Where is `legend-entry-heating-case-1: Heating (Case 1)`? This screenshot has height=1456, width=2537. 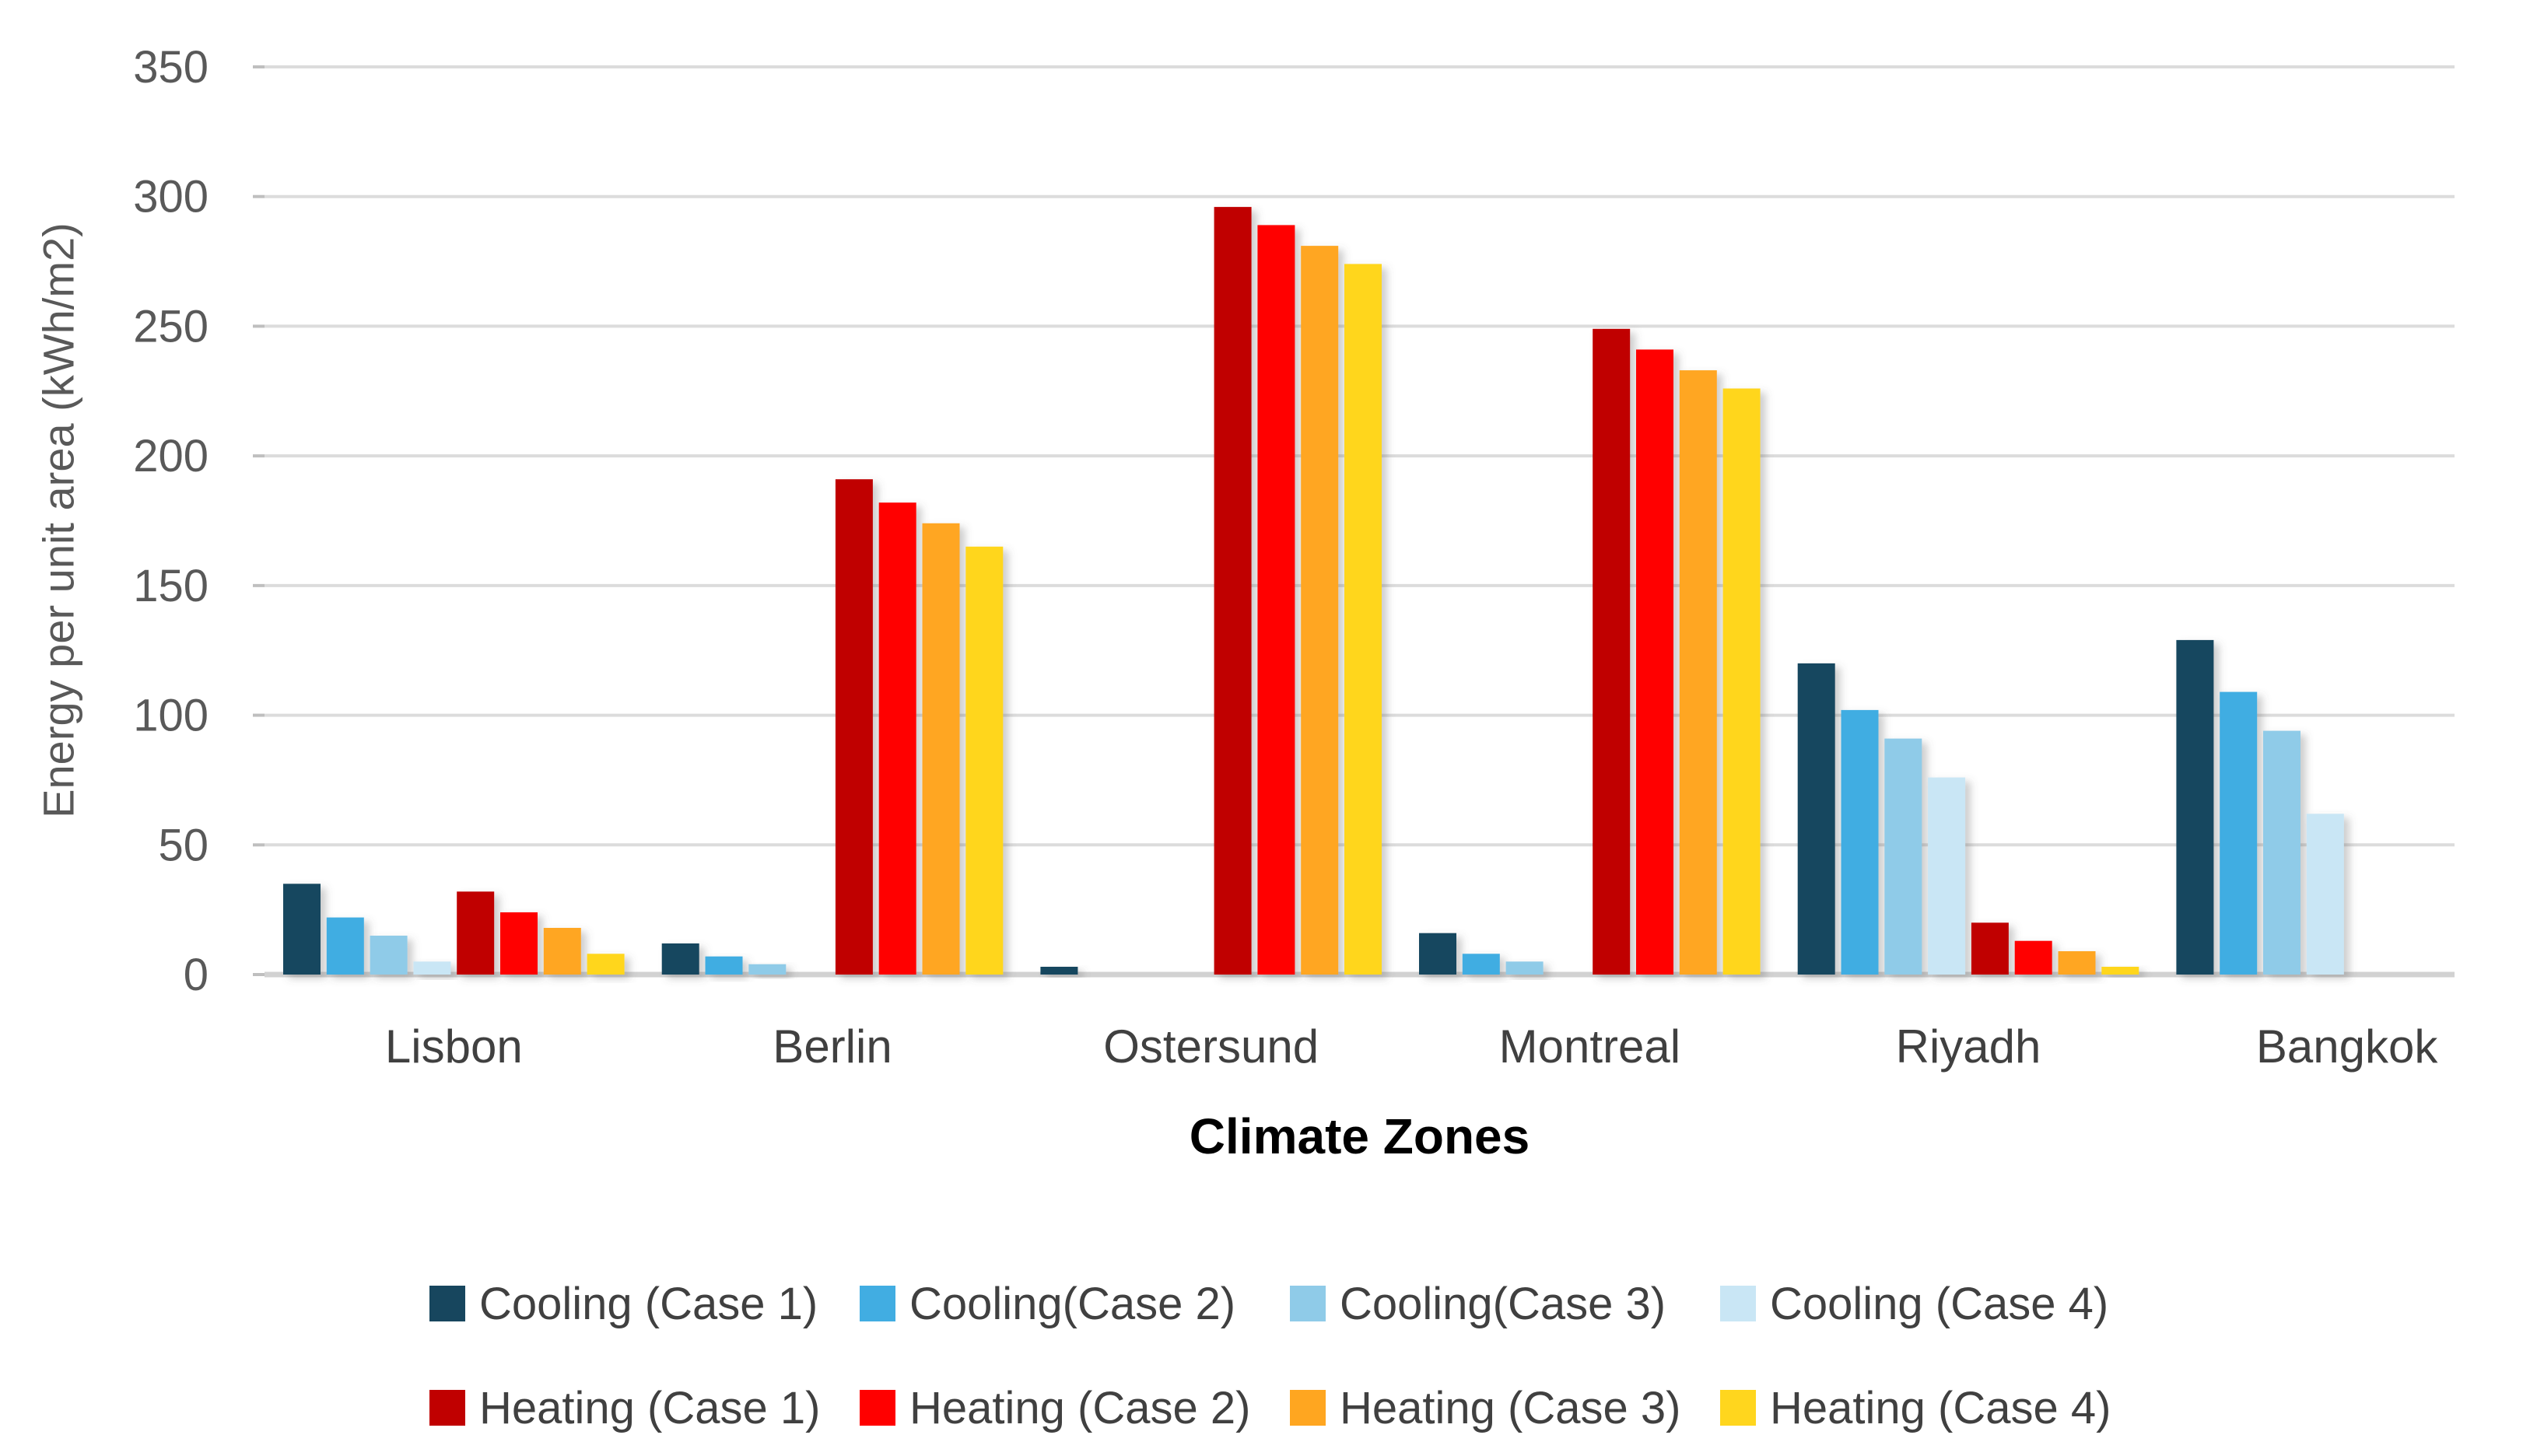 legend-entry-heating-case-1: Heating (Case 1) is located at coordinates (644, 1408).